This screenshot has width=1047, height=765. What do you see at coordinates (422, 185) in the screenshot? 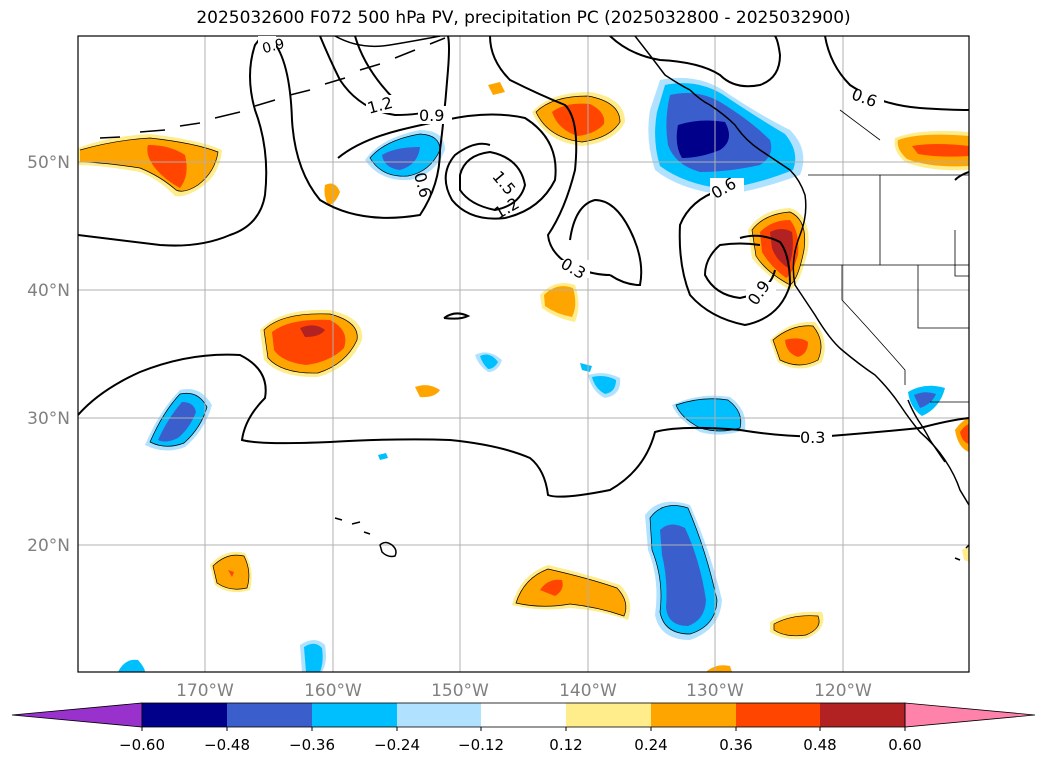
I see `contour-label: 0.6` at bounding box center [422, 185].